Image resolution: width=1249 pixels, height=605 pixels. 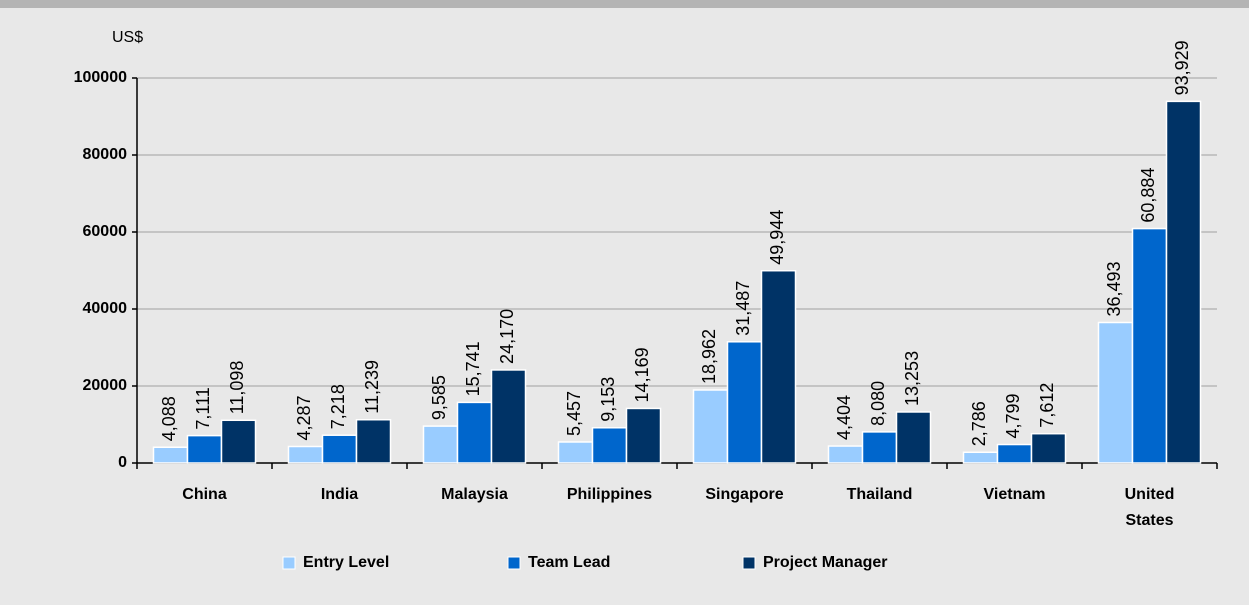 I want to click on x-tick-label: United States, so click(x=1150, y=507).